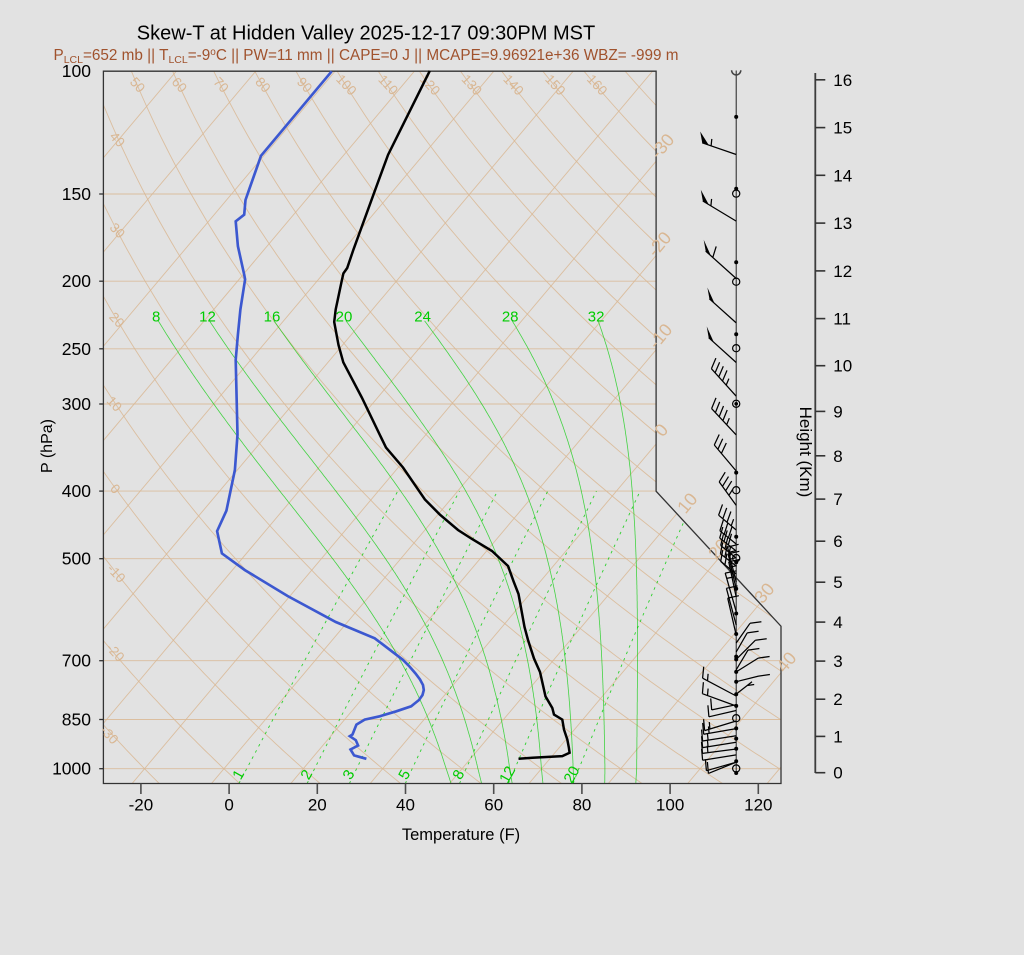 This screenshot has height=955, width=1024. I want to click on svg-text: -20, so click(141, 805).